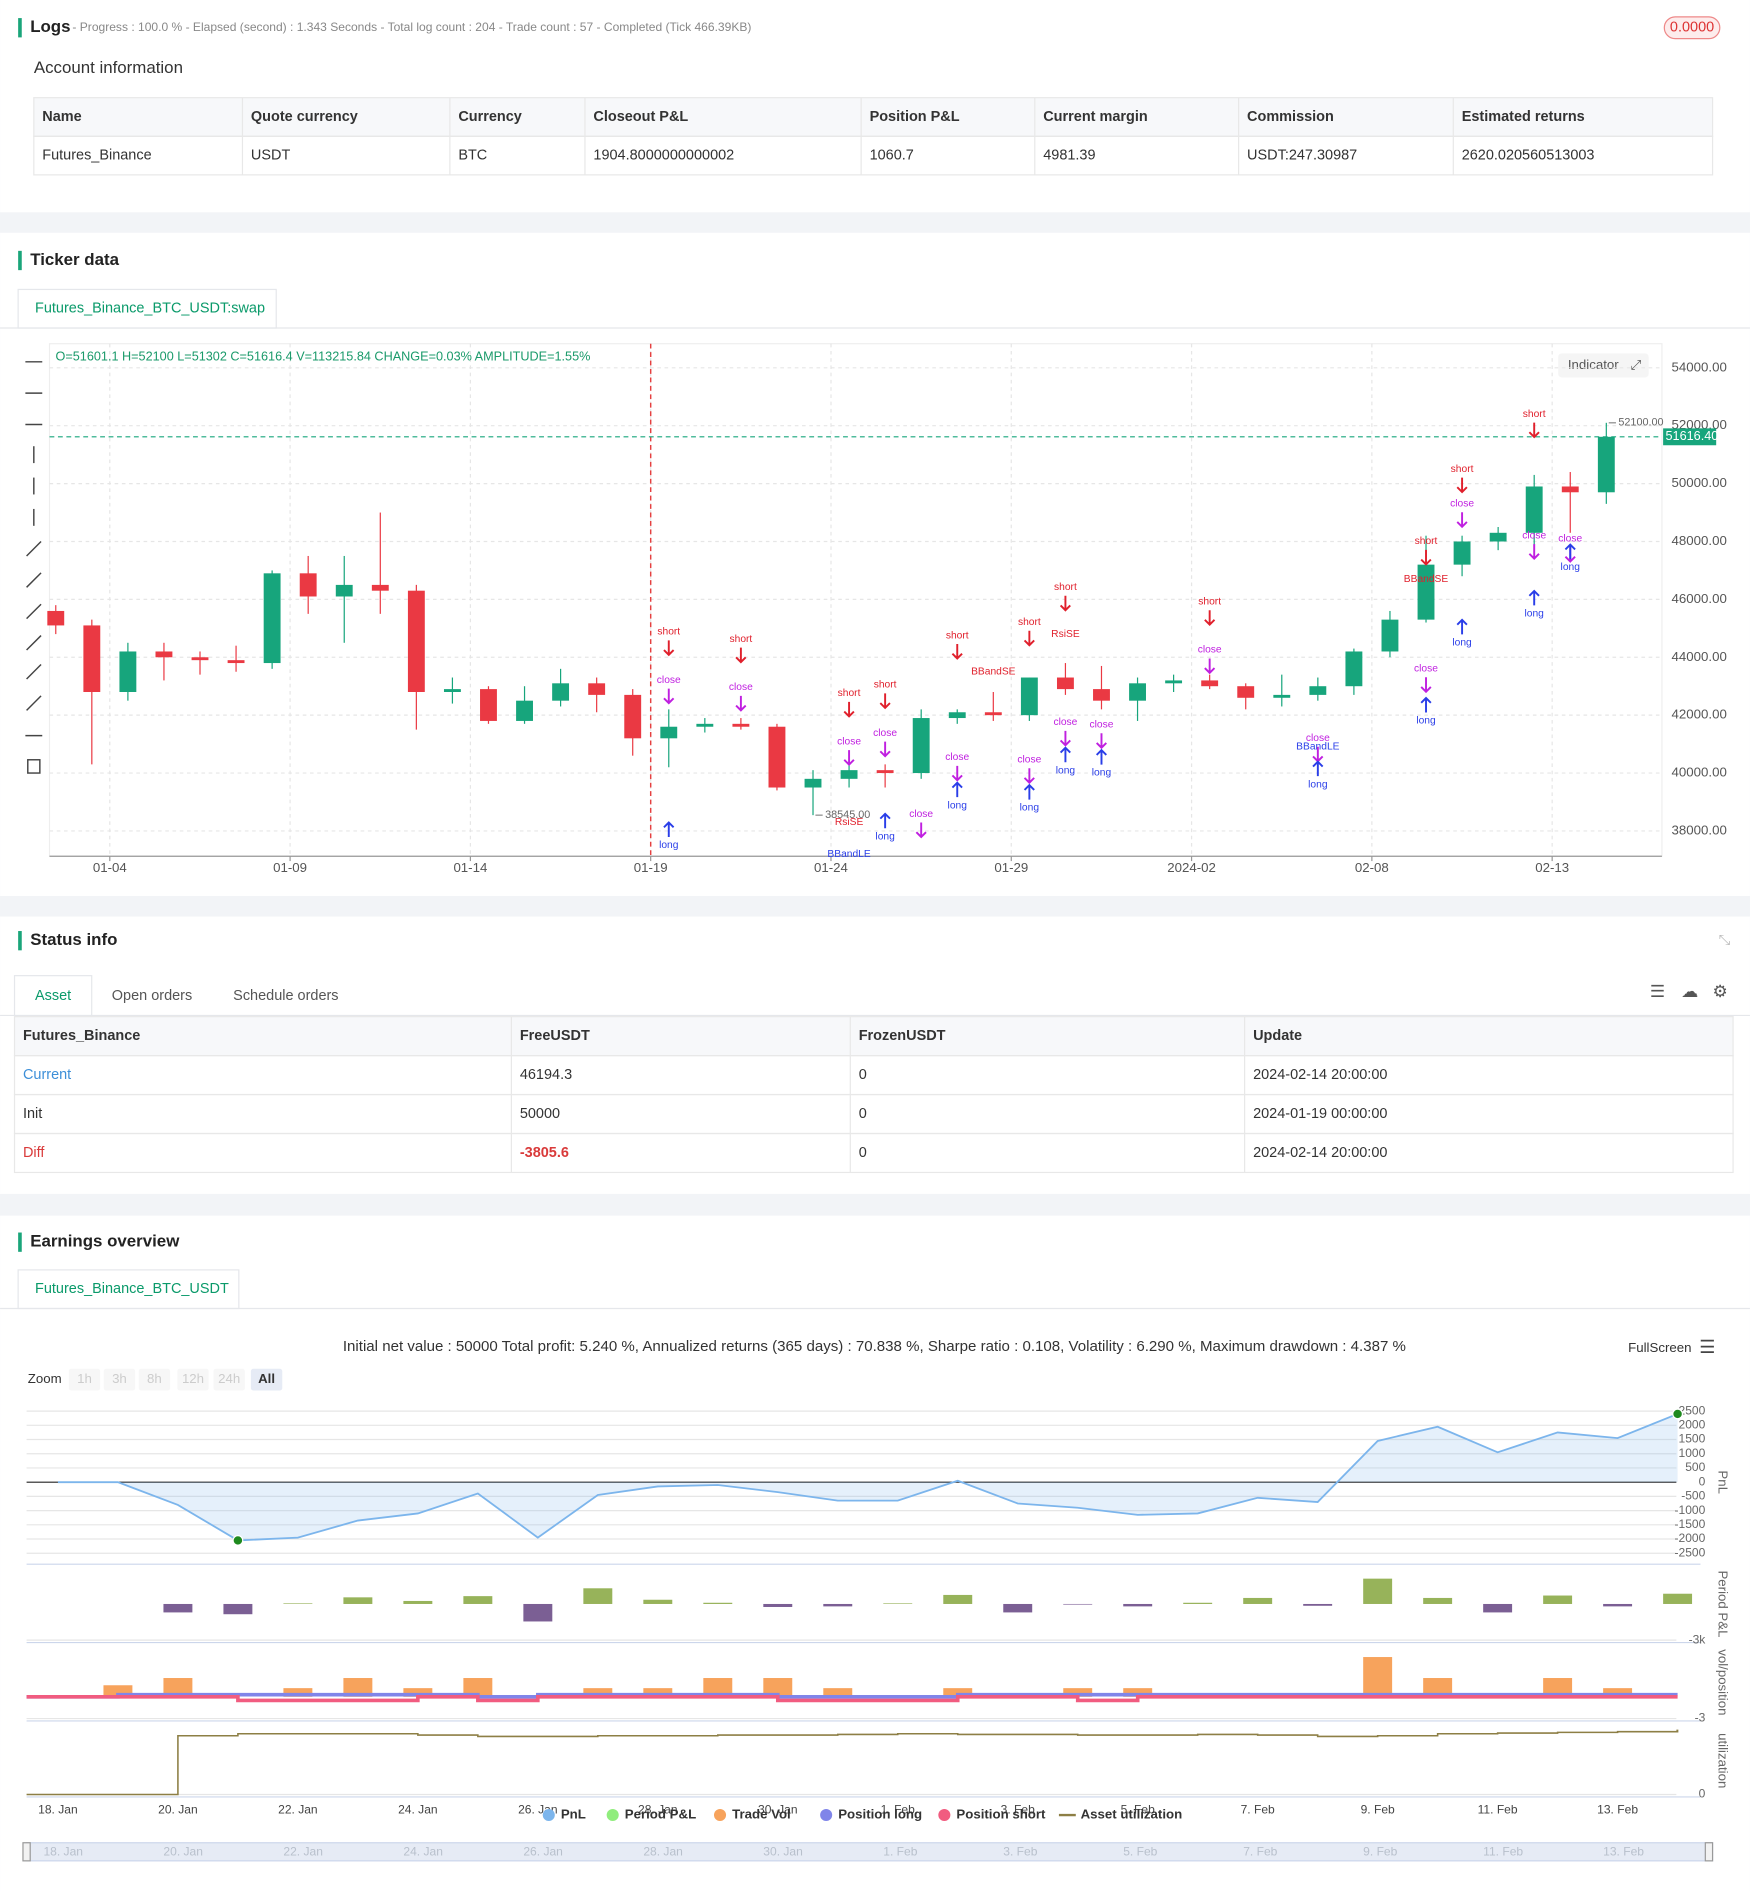 Image resolution: width=1750 pixels, height=1891 pixels. Describe the element at coordinates (1020, 1852) in the screenshot. I see `navigator-label: 3. Feb` at that location.